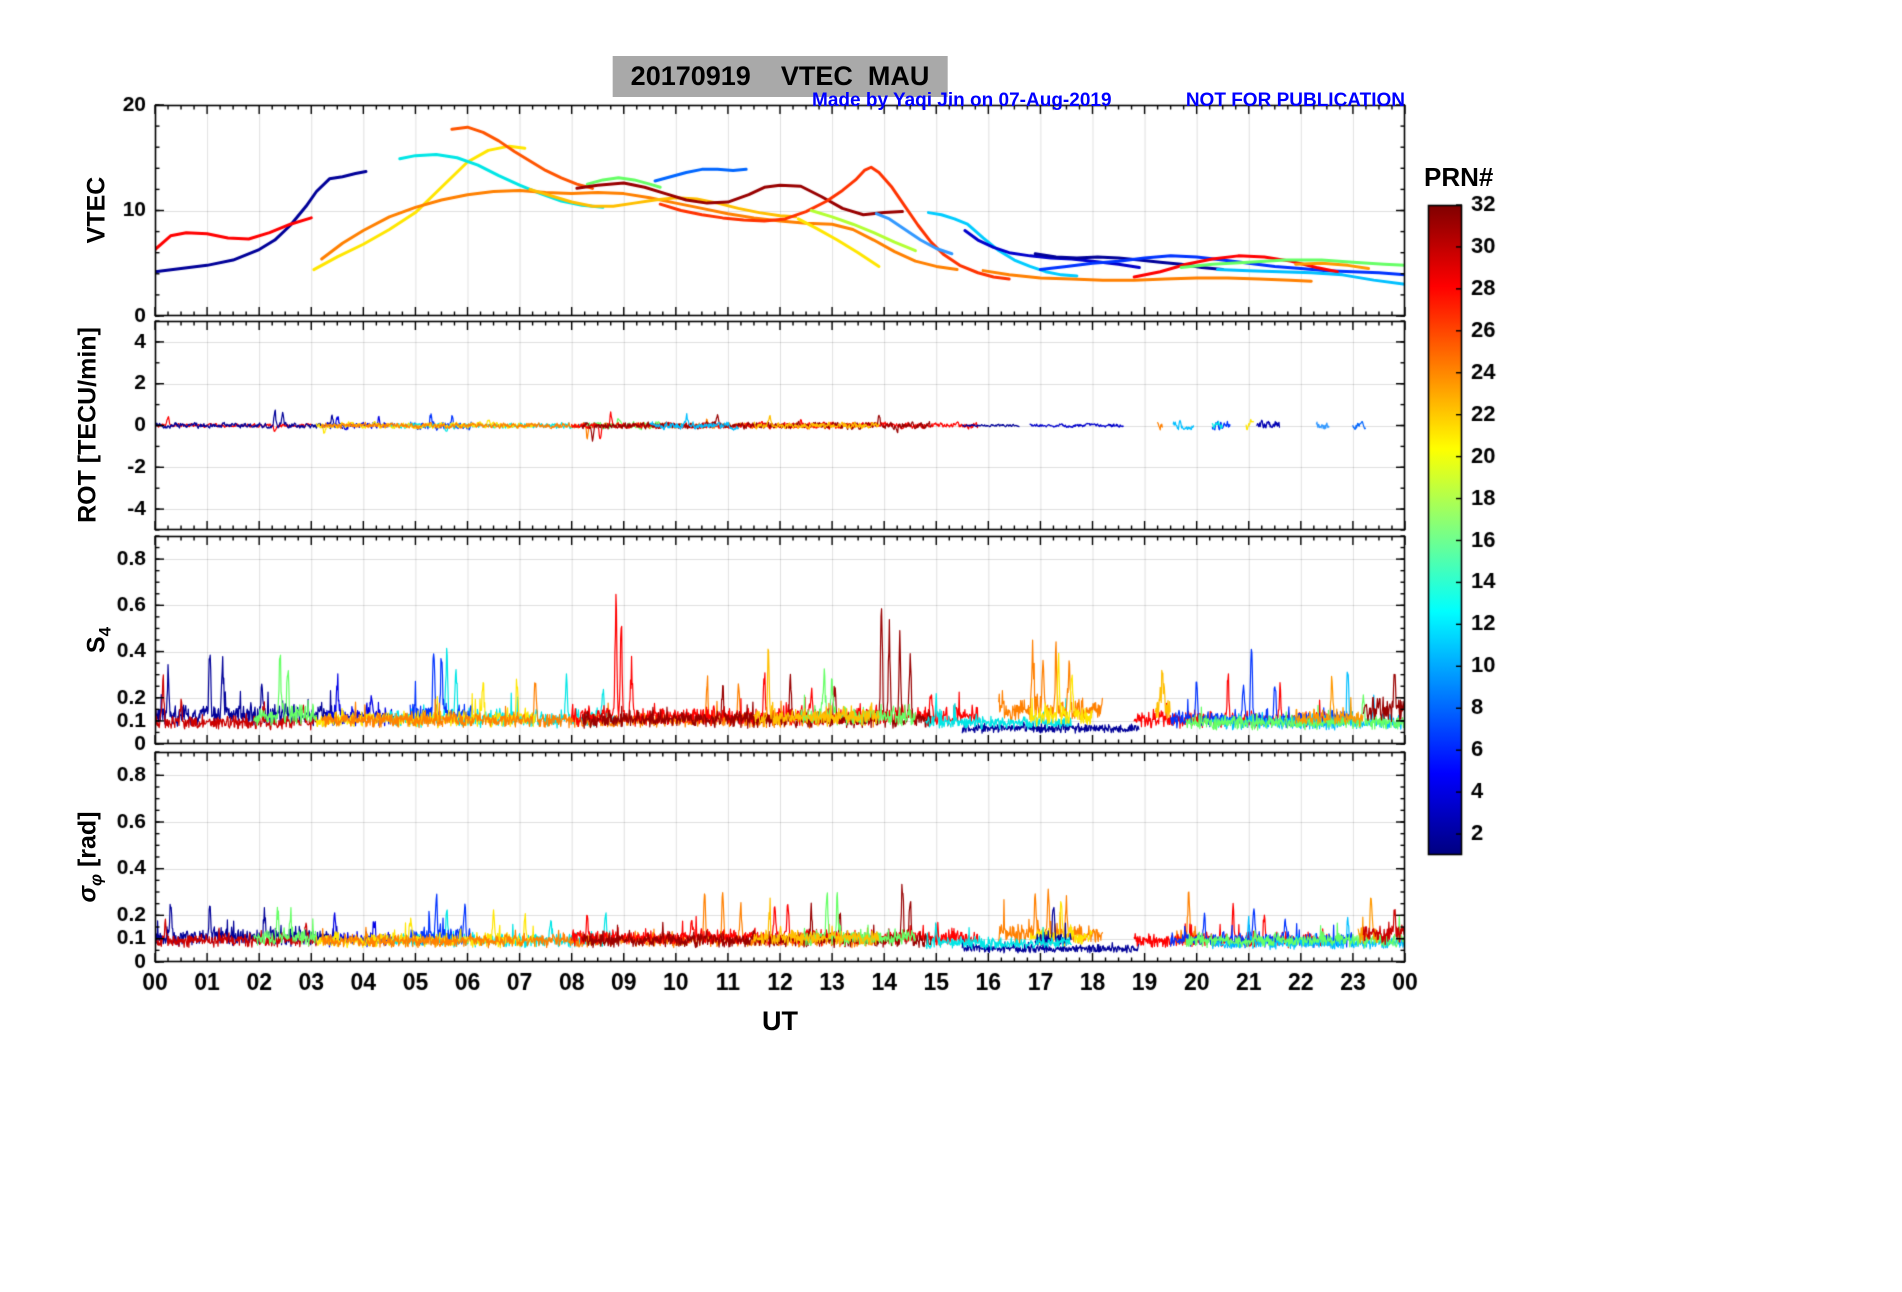 The image size is (1902, 1292). What do you see at coordinates (780, 76) in the screenshot?
I see `chart-title: 20170919 VTEC MAU` at bounding box center [780, 76].